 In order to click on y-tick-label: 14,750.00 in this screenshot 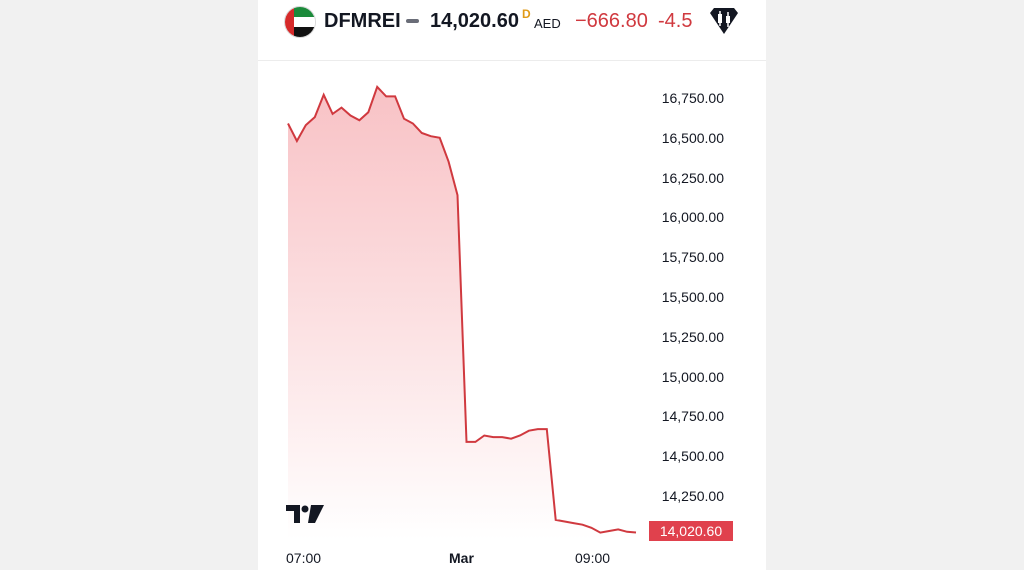, I will do `click(692, 416)`.